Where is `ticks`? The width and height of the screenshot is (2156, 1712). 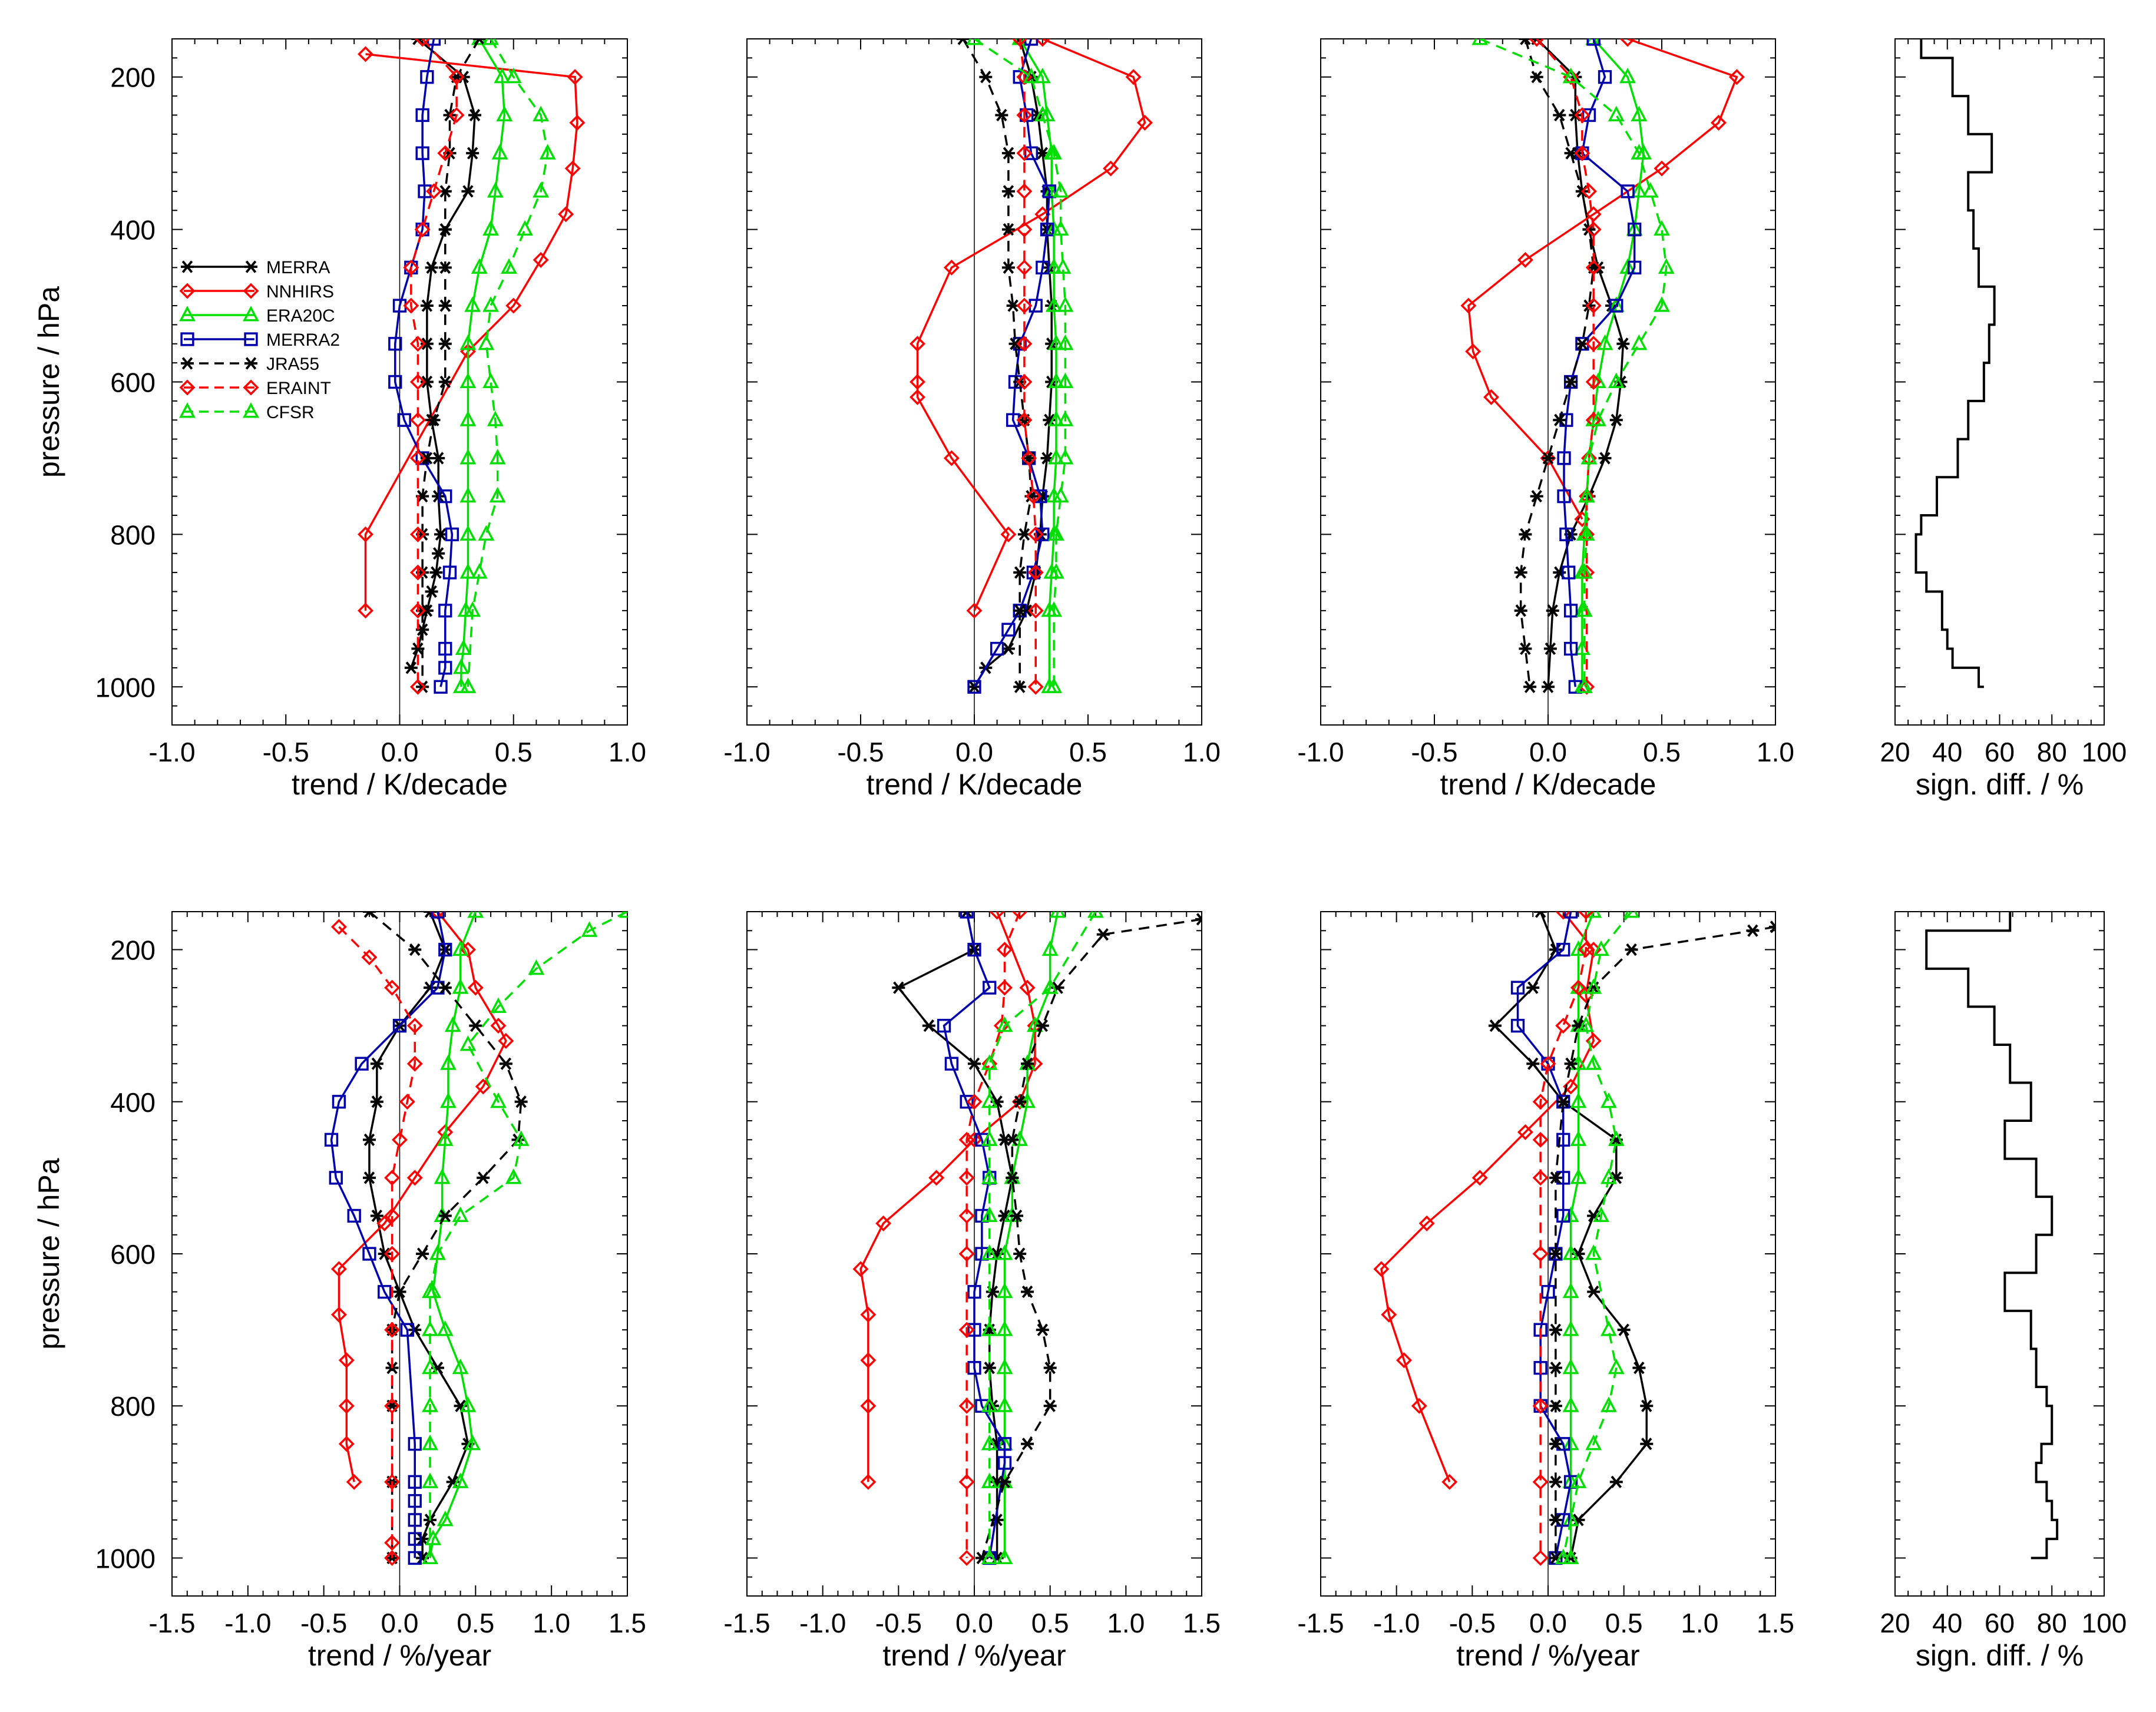 ticks is located at coordinates (1548, 382).